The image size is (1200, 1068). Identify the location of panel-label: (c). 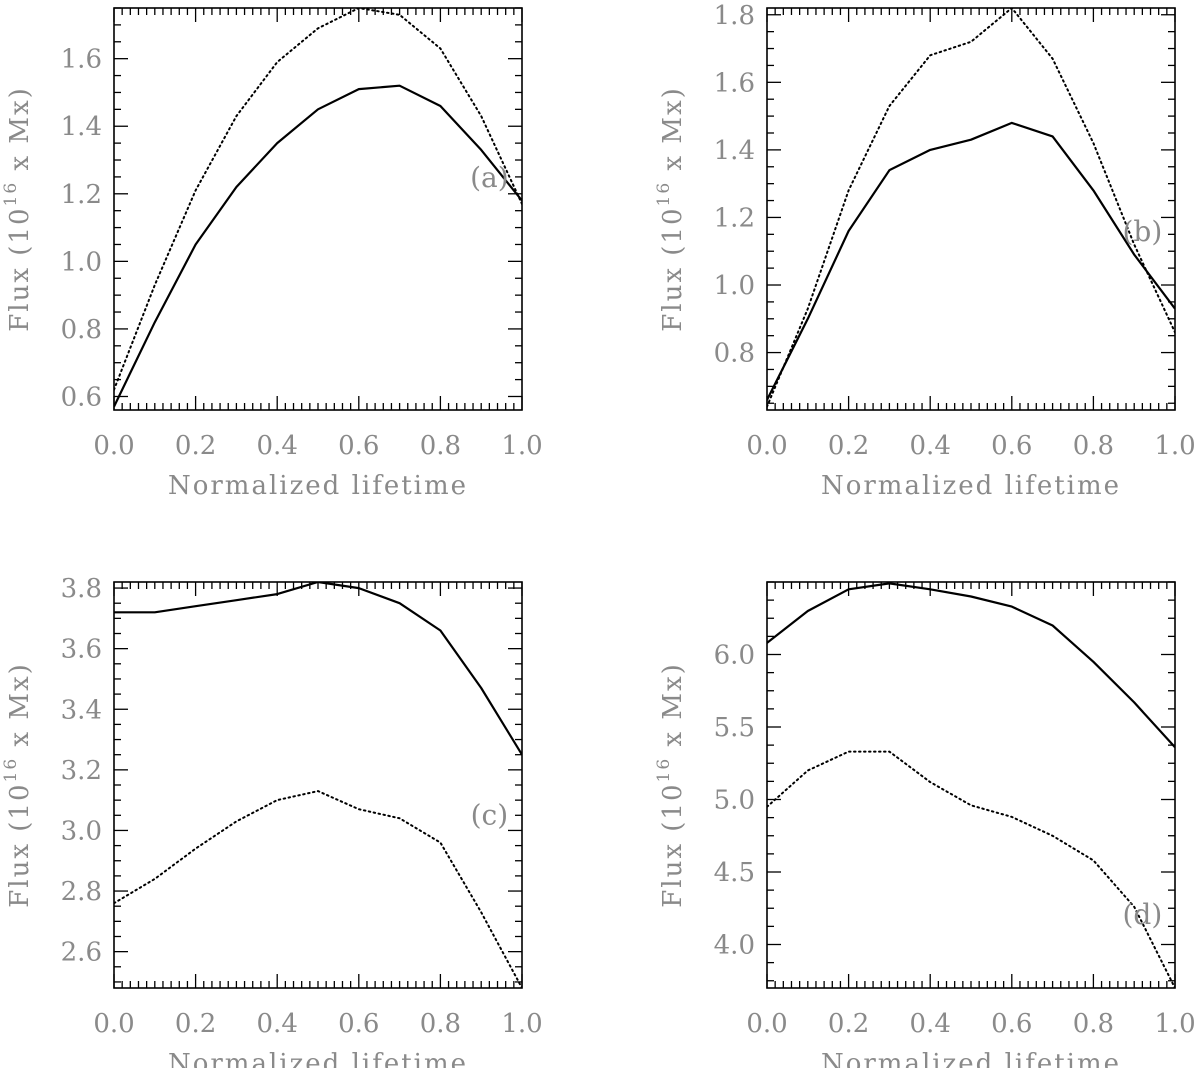
(490, 814).